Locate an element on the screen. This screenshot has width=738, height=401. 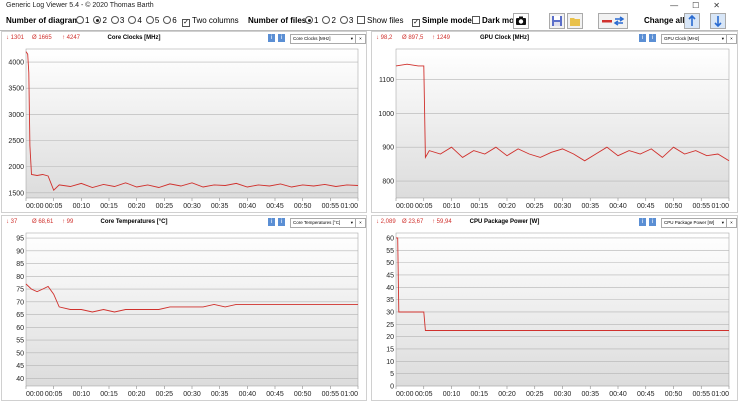
scale-up-button is located at coordinates (692, 21).